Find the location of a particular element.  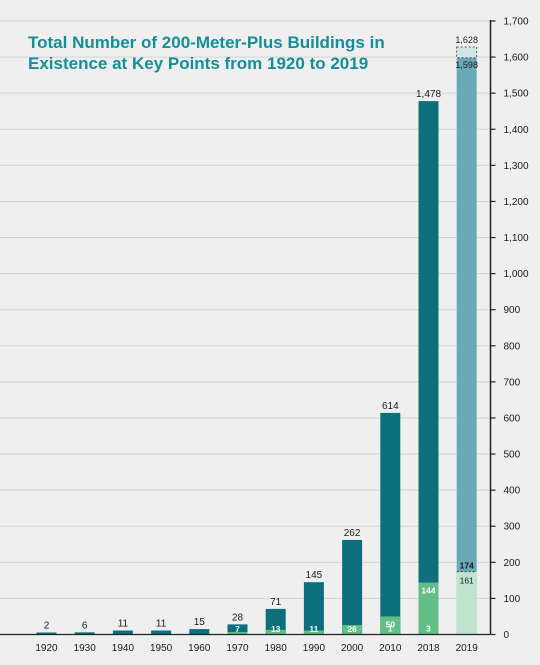

x-tick-label: 1940 is located at coordinates (123, 648).